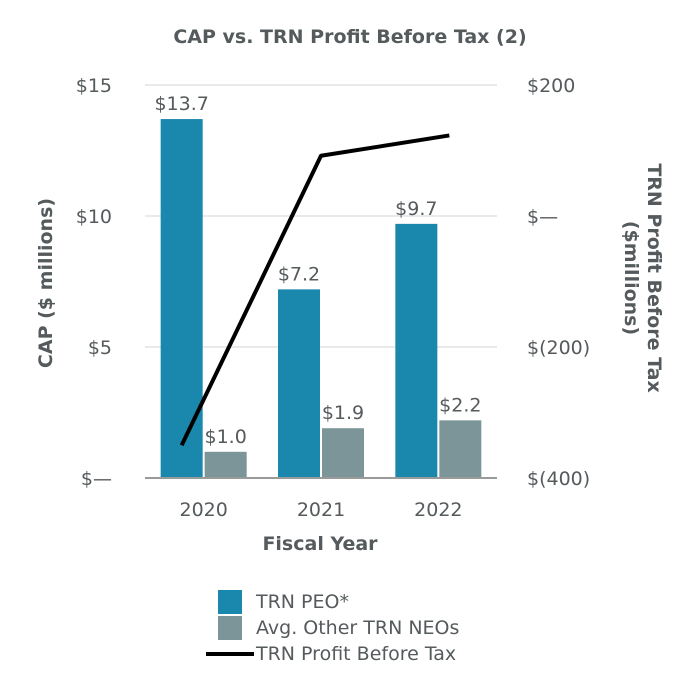 Image resolution: width=700 pixels, height=700 pixels. What do you see at coordinates (654, 277) in the screenshot?
I see `y2-axis-title-line1: TRN Profit Before Tax` at bounding box center [654, 277].